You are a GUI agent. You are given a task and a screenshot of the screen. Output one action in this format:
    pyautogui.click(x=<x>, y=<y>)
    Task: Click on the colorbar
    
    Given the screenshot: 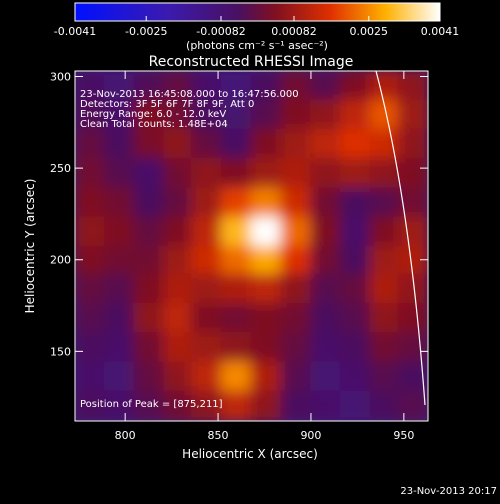 What is the action you would take?
    pyautogui.click(x=257, y=12)
    